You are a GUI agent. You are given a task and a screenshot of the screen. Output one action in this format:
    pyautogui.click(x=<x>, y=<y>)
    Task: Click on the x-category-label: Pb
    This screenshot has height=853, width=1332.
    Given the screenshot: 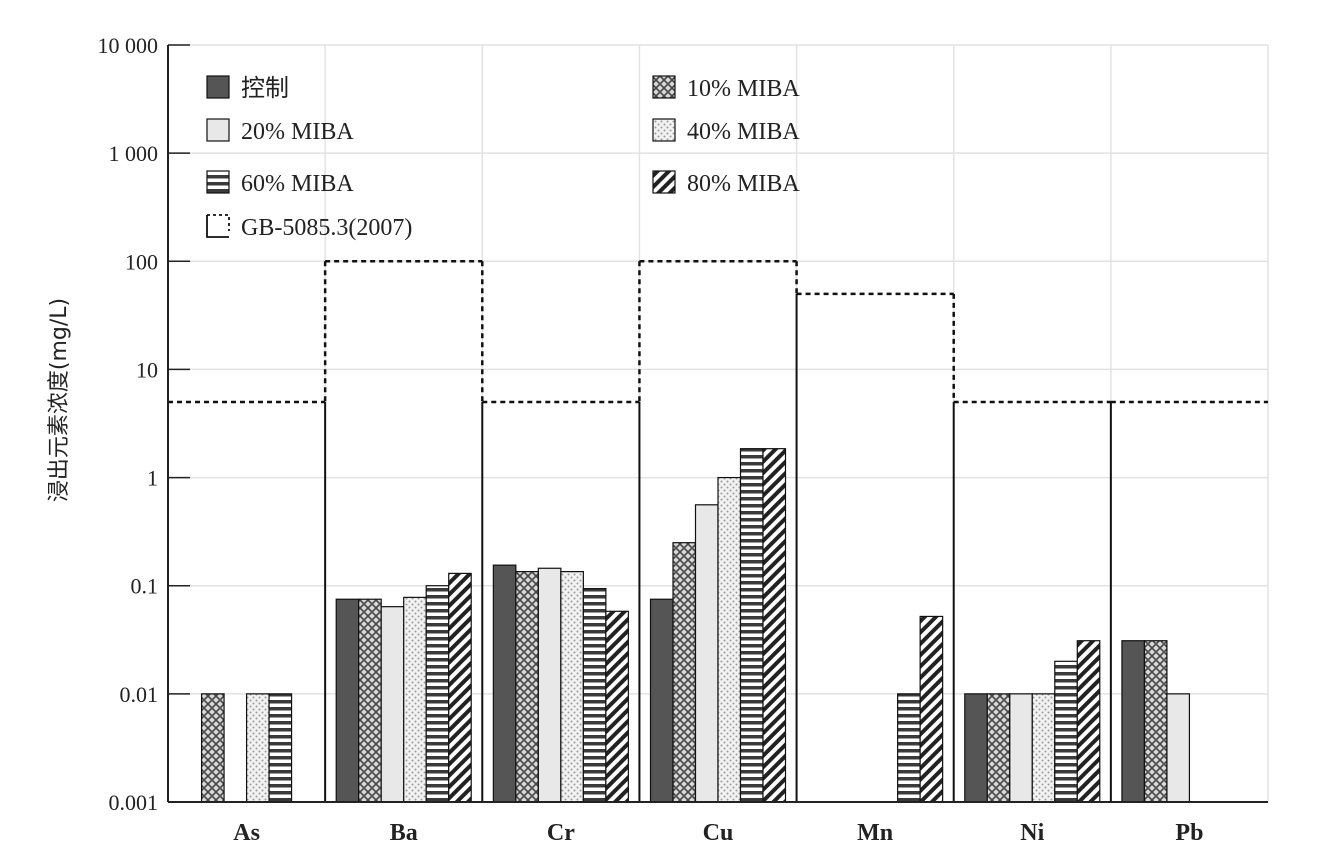 What is the action you would take?
    pyautogui.click(x=1189, y=833)
    